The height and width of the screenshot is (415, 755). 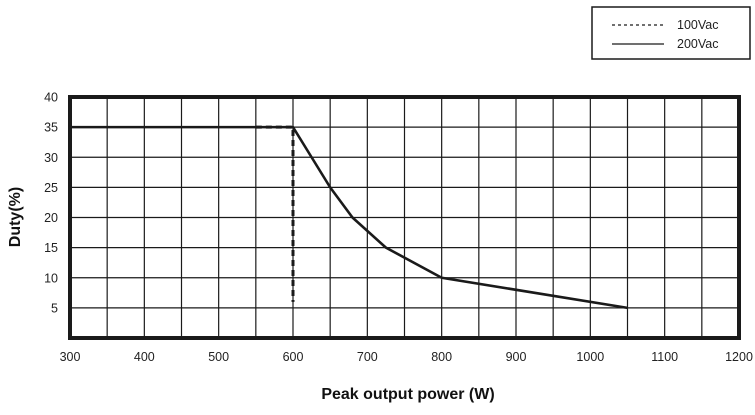 What do you see at coordinates (406, 357) in the screenshot?
I see `x-axis-ticks: 300 400 500 600 700 800 900 1000 1100 1200` at bounding box center [406, 357].